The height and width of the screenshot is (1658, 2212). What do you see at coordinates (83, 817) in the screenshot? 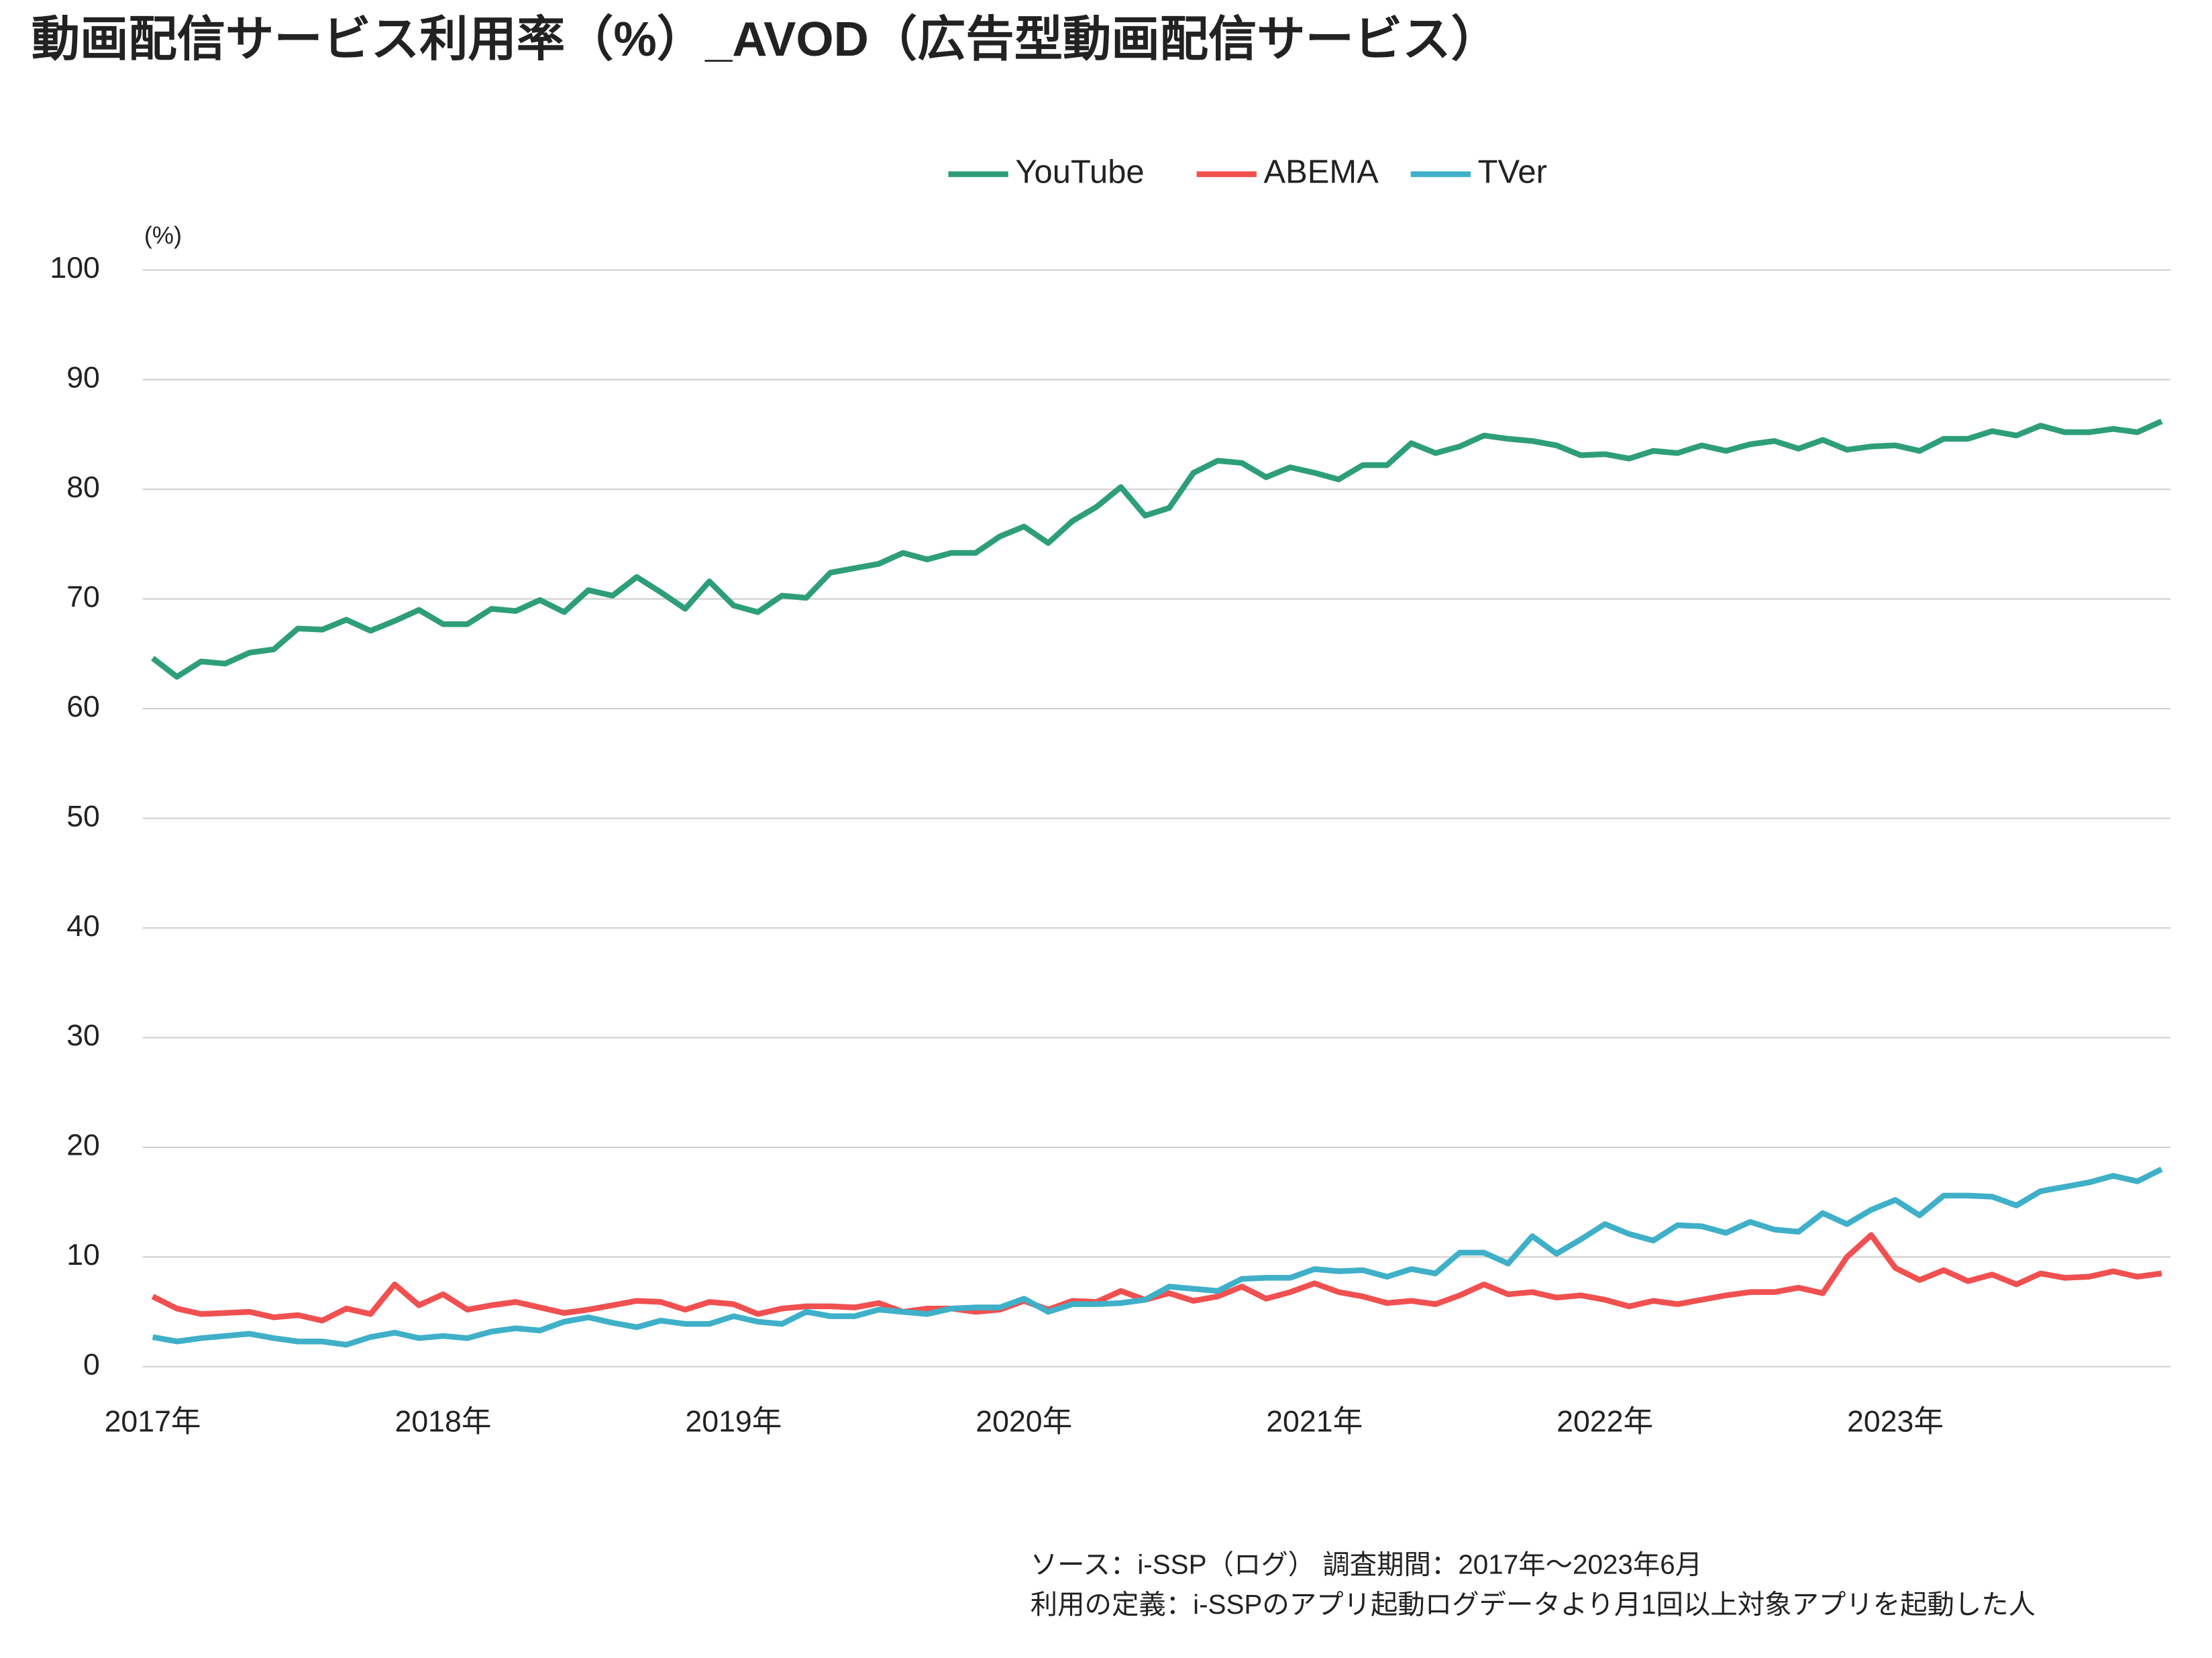
I see `y-tick-label: 50` at bounding box center [83, 817].